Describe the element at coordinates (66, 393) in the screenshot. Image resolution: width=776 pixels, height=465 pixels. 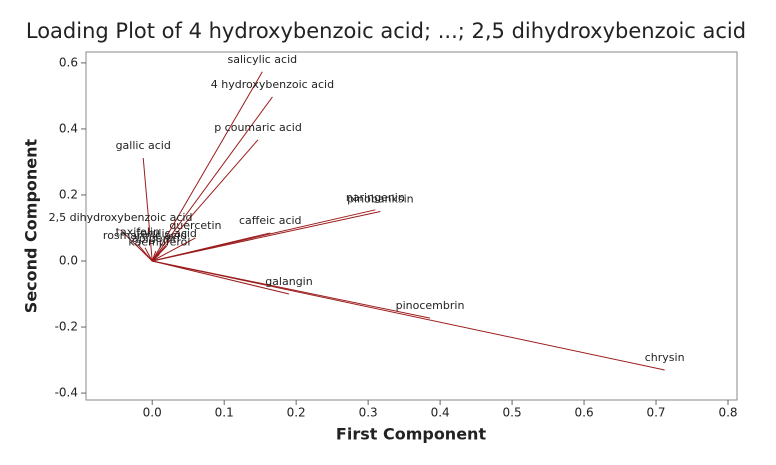
I see `y-tick-label: -0.4` at that location.